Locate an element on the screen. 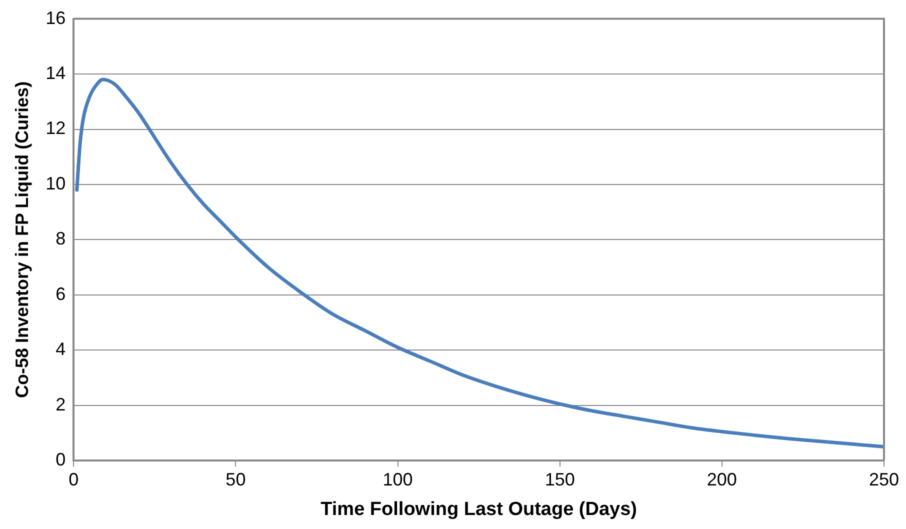 This screenshot has width=906, height=529. y-tick-label: 16 is located at coordinates (56, 18).